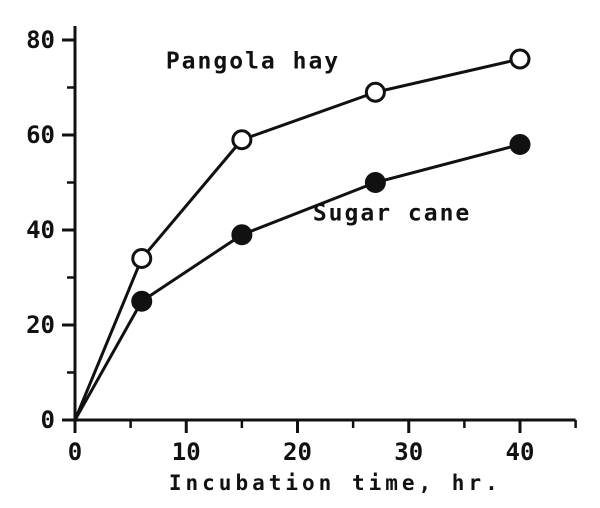 This screenshot has height=508, width=600. Describe the element at coordinates (297, 452) in the screenshot. I see `x-tick-label-20: 20` at that location.